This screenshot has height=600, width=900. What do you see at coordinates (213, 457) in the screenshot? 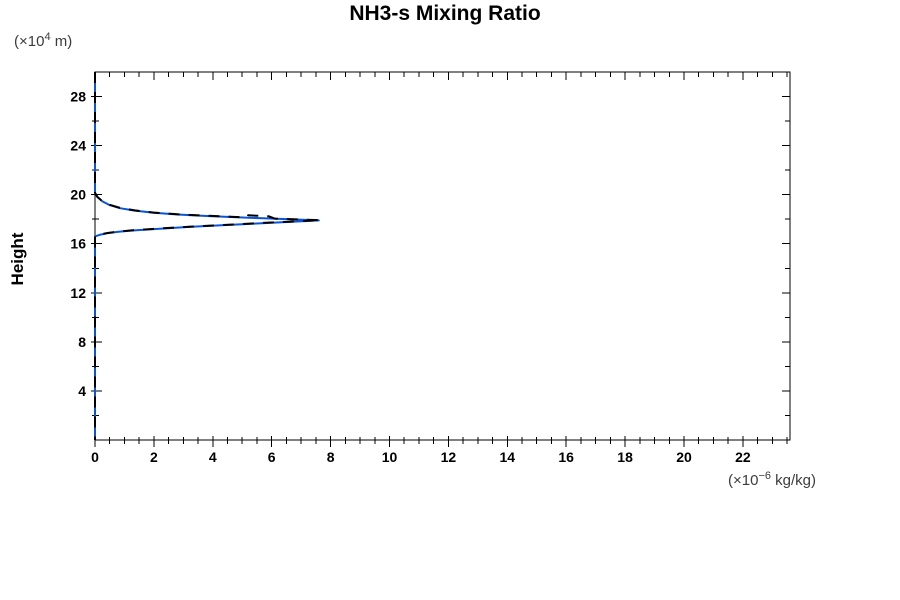
I see `x-tick-label: 4` at bounding box center [213, 457].